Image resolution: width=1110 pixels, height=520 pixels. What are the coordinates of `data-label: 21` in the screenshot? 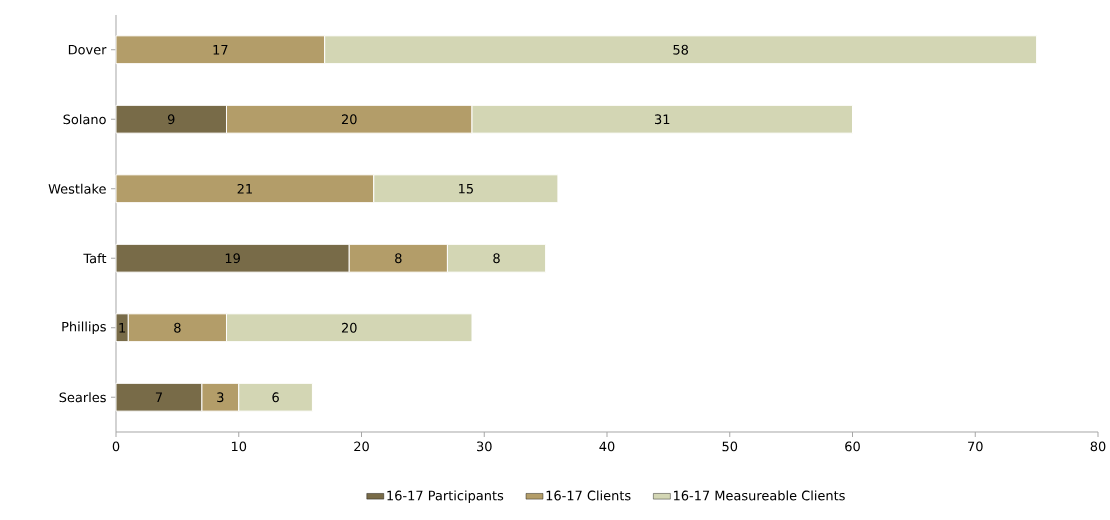 It's located at (244, 188).